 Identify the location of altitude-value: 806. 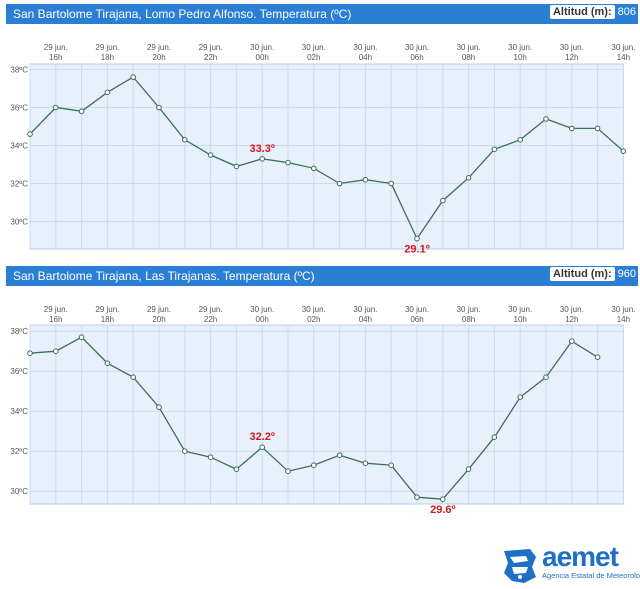
(626, 12).